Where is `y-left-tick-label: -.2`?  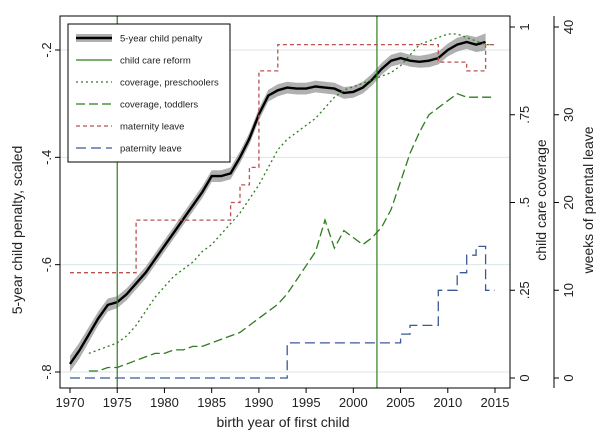 y-left-tick-label: -.2 is located at coordinates (46, 49).